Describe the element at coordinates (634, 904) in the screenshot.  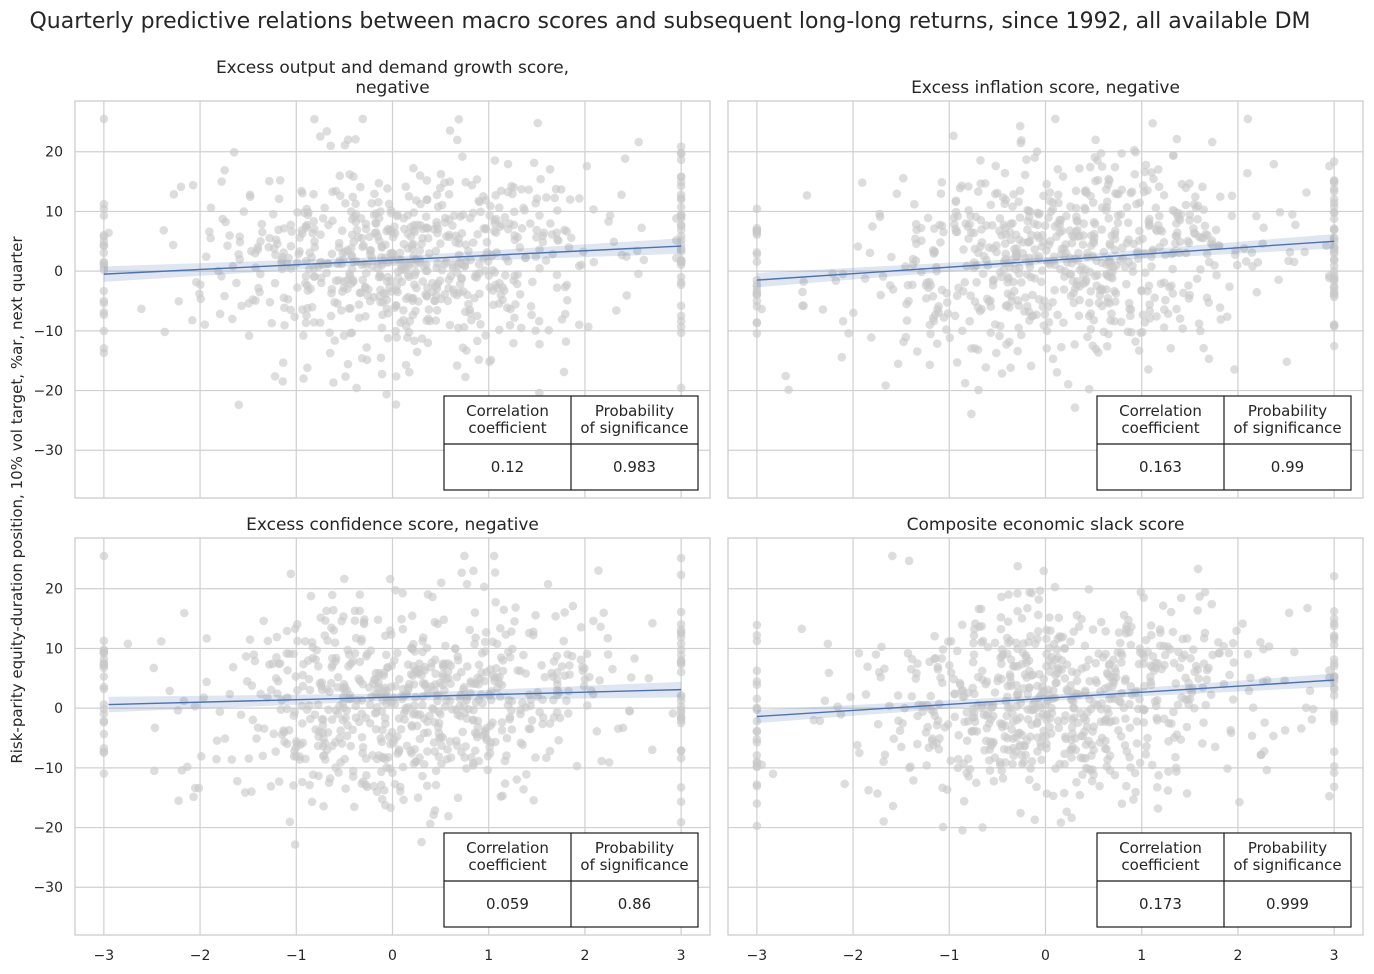
I see `probability-value: 0.86` at that location.